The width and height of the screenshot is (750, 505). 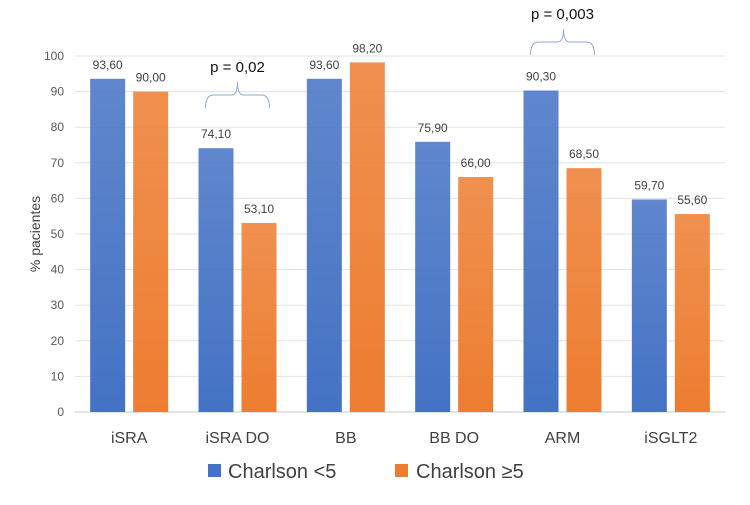 I want to click on y-tick-label: 40, so click(x=58, y=270).